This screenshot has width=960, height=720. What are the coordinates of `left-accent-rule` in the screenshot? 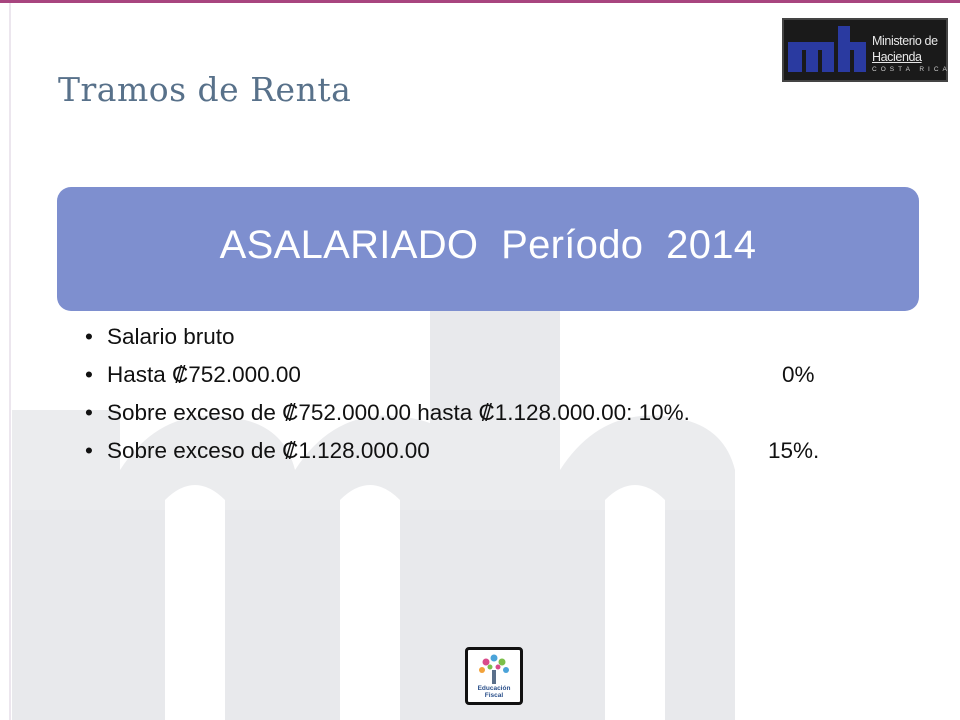 It's located at (10, 361).